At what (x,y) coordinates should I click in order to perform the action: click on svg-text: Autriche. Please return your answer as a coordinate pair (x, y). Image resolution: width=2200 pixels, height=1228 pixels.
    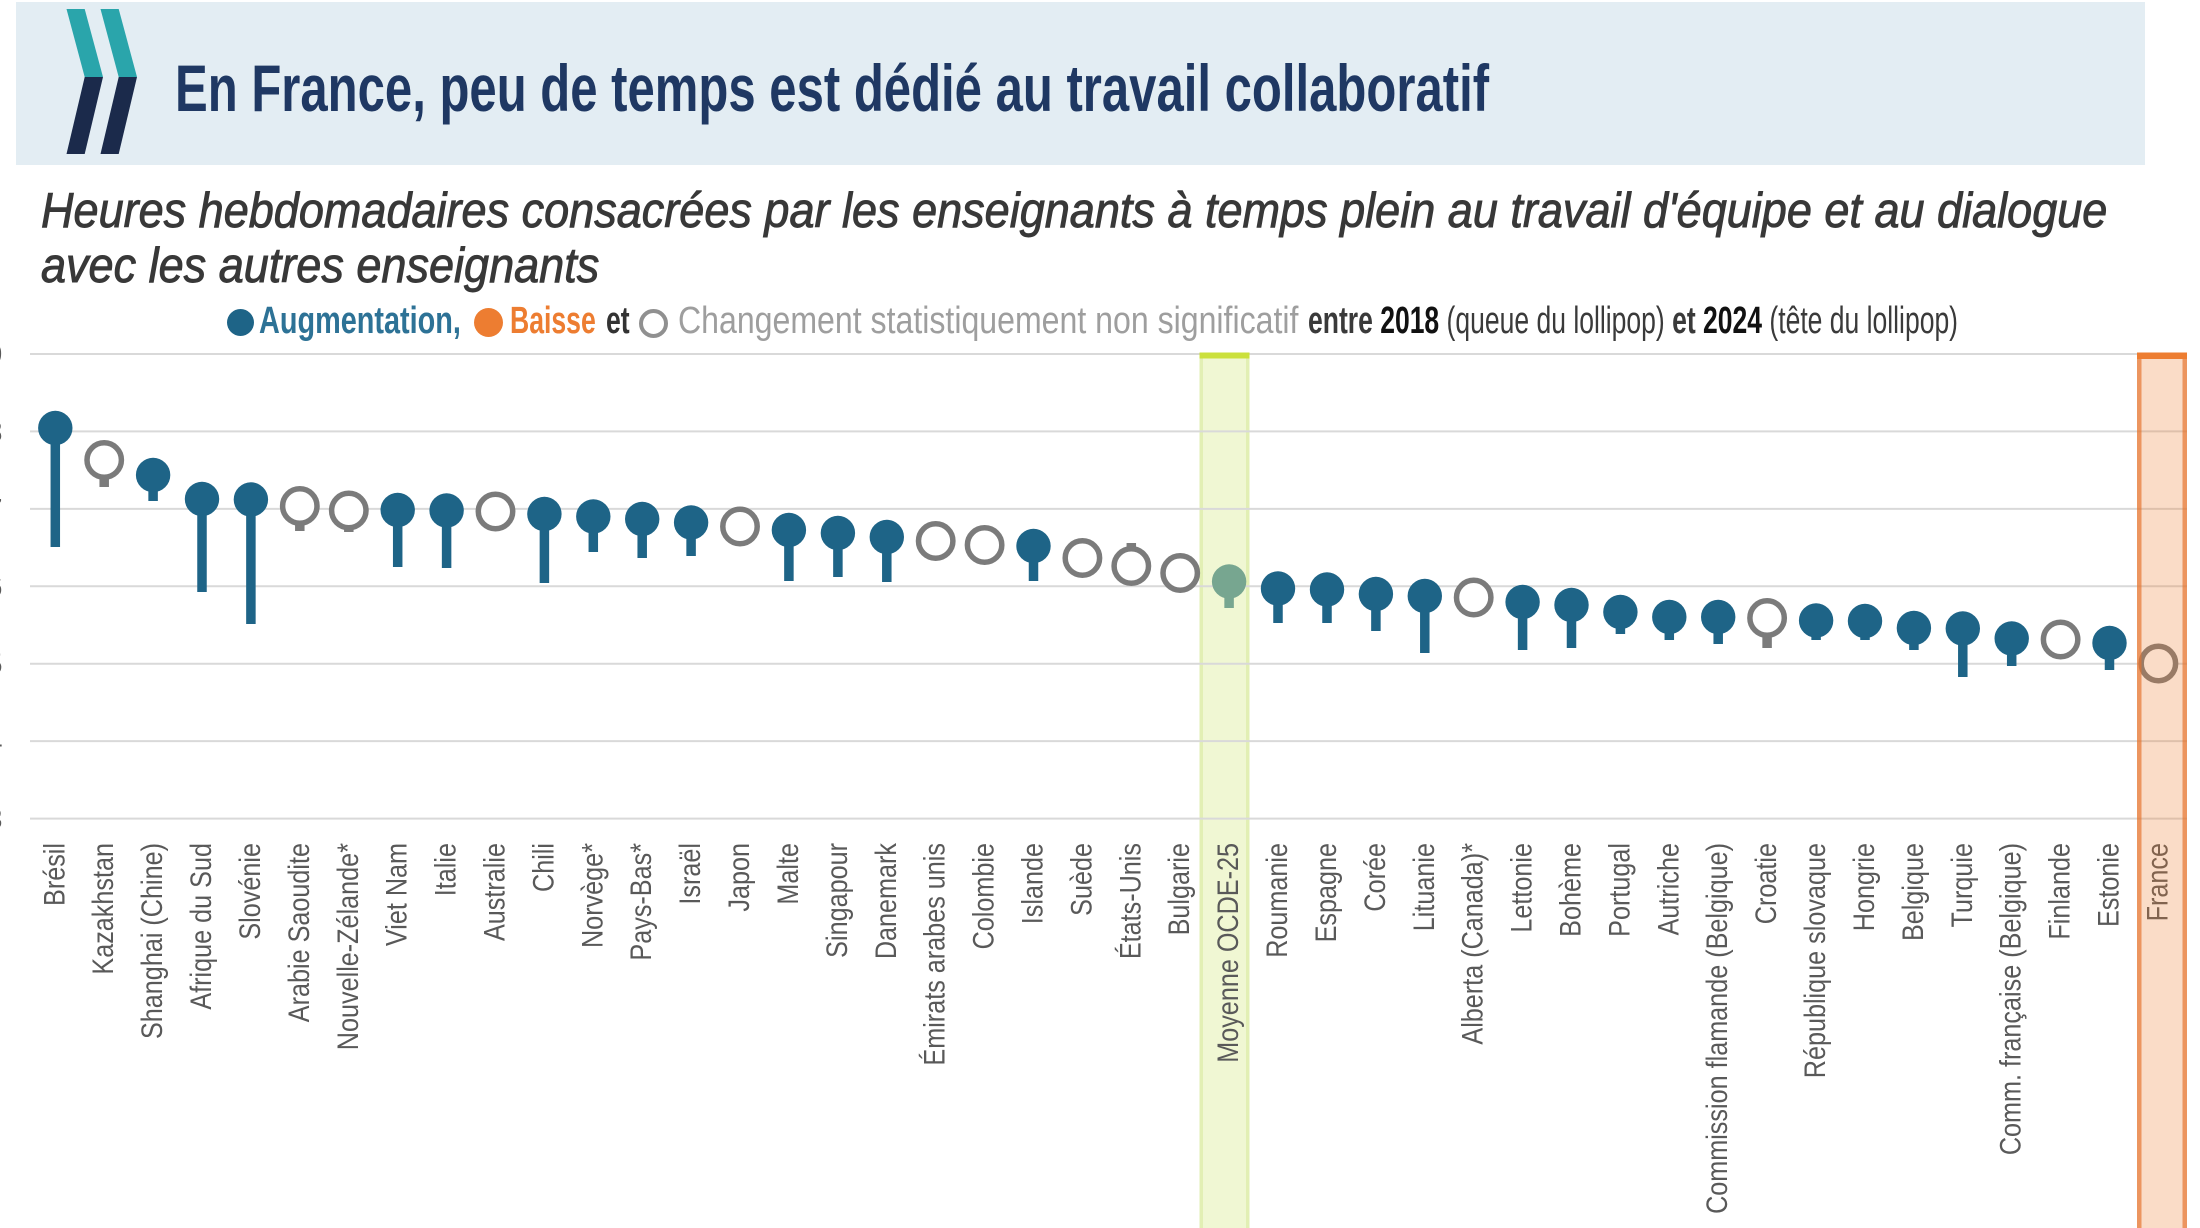
    Looking at the image, I should click on (1668, 889).